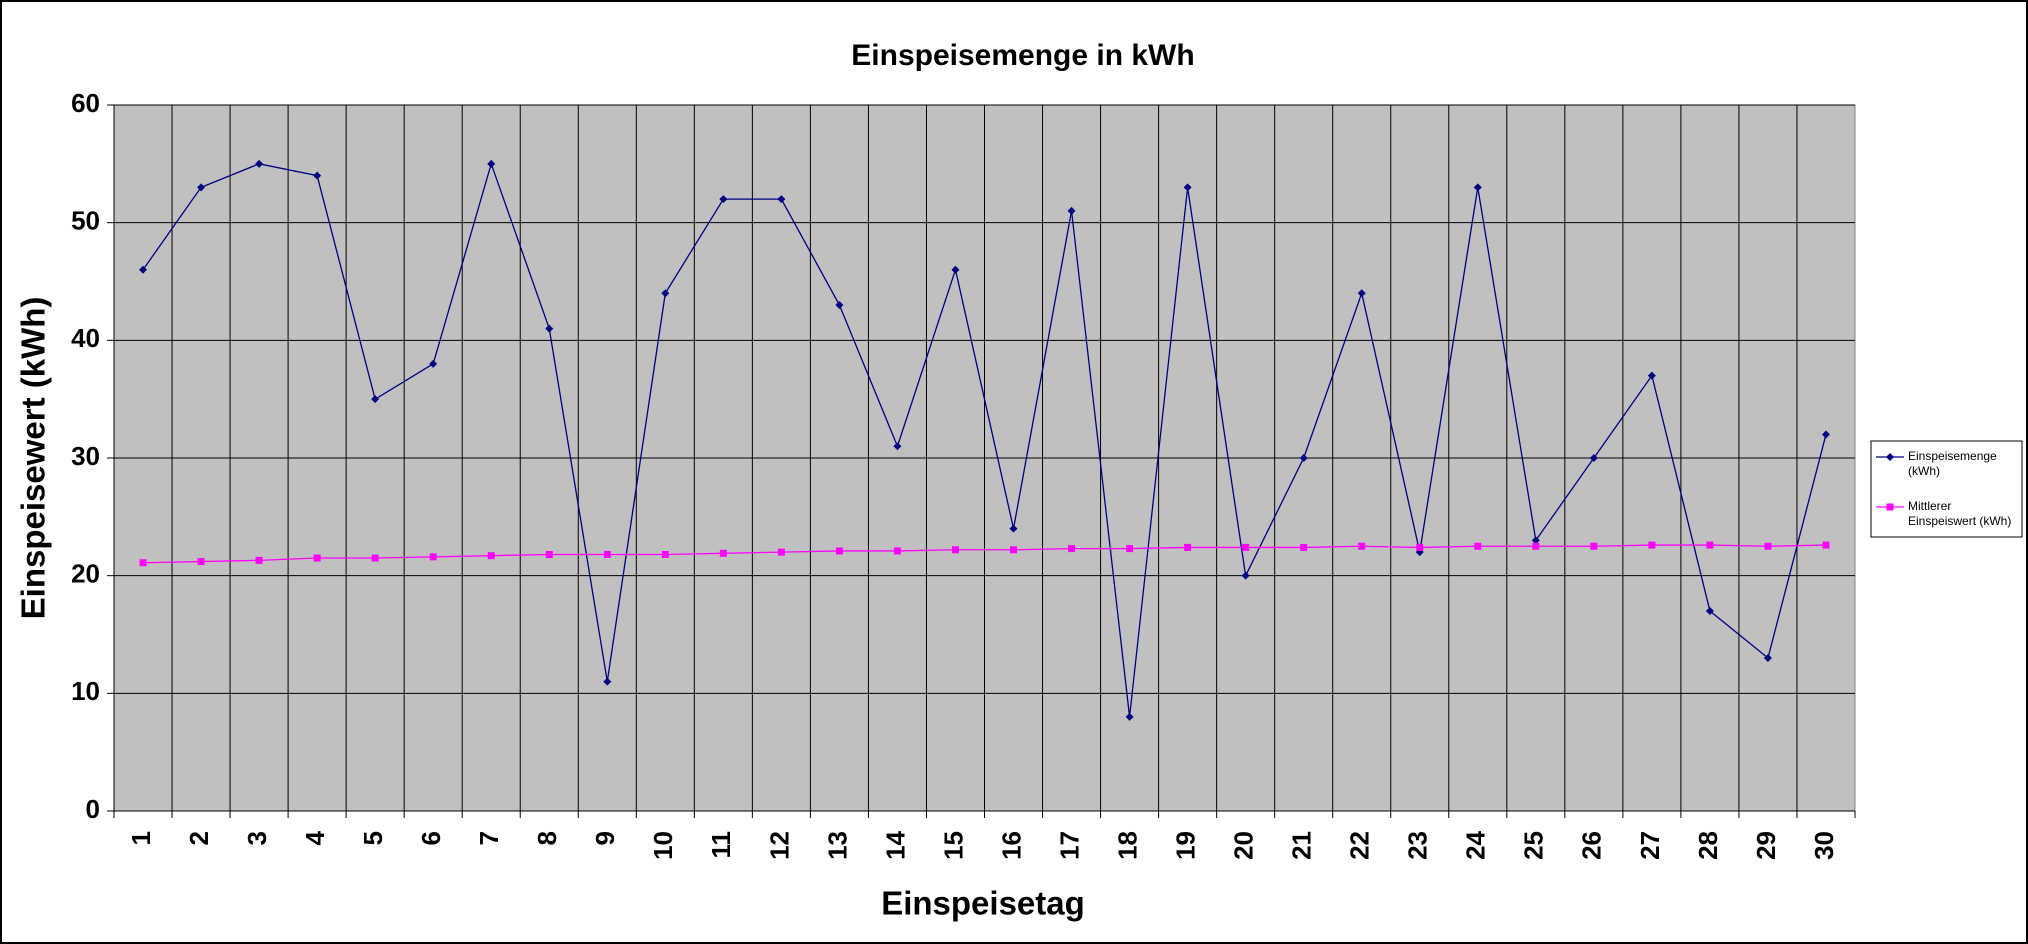 The image size is (2028, 944). What do you see at coordinates (315, 837) in the screenshot?
I see `x-tick-label: 4` at bounding box center [315, 837].